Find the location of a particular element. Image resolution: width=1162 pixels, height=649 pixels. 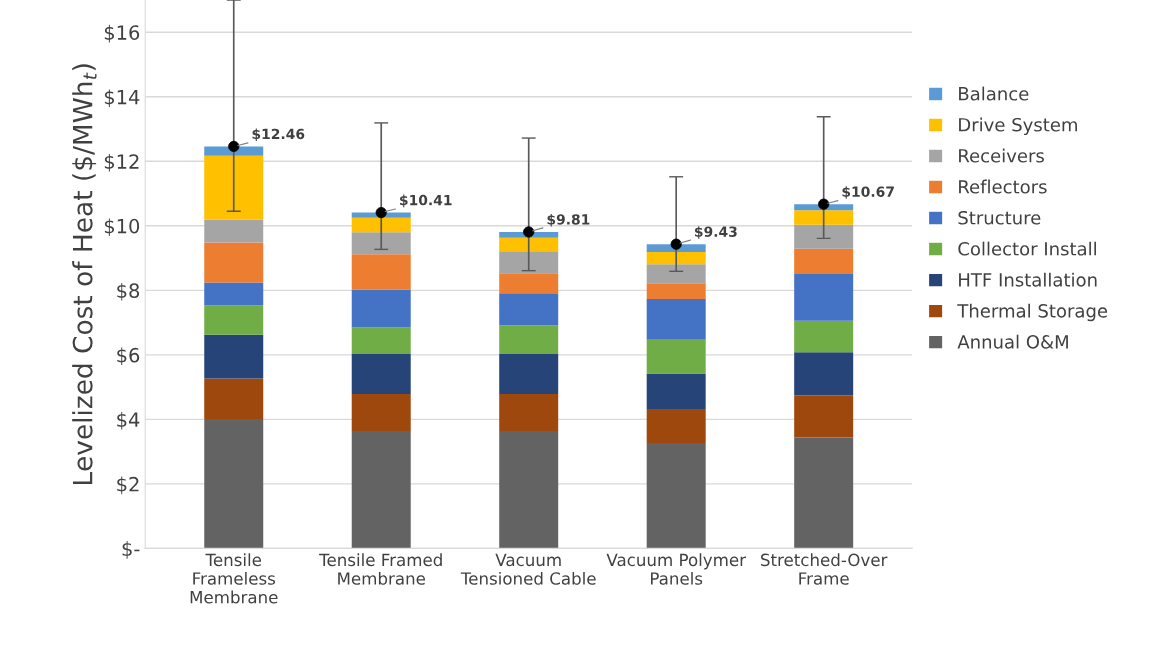

data-label: $10.67 is located at coordinates (868, 192).